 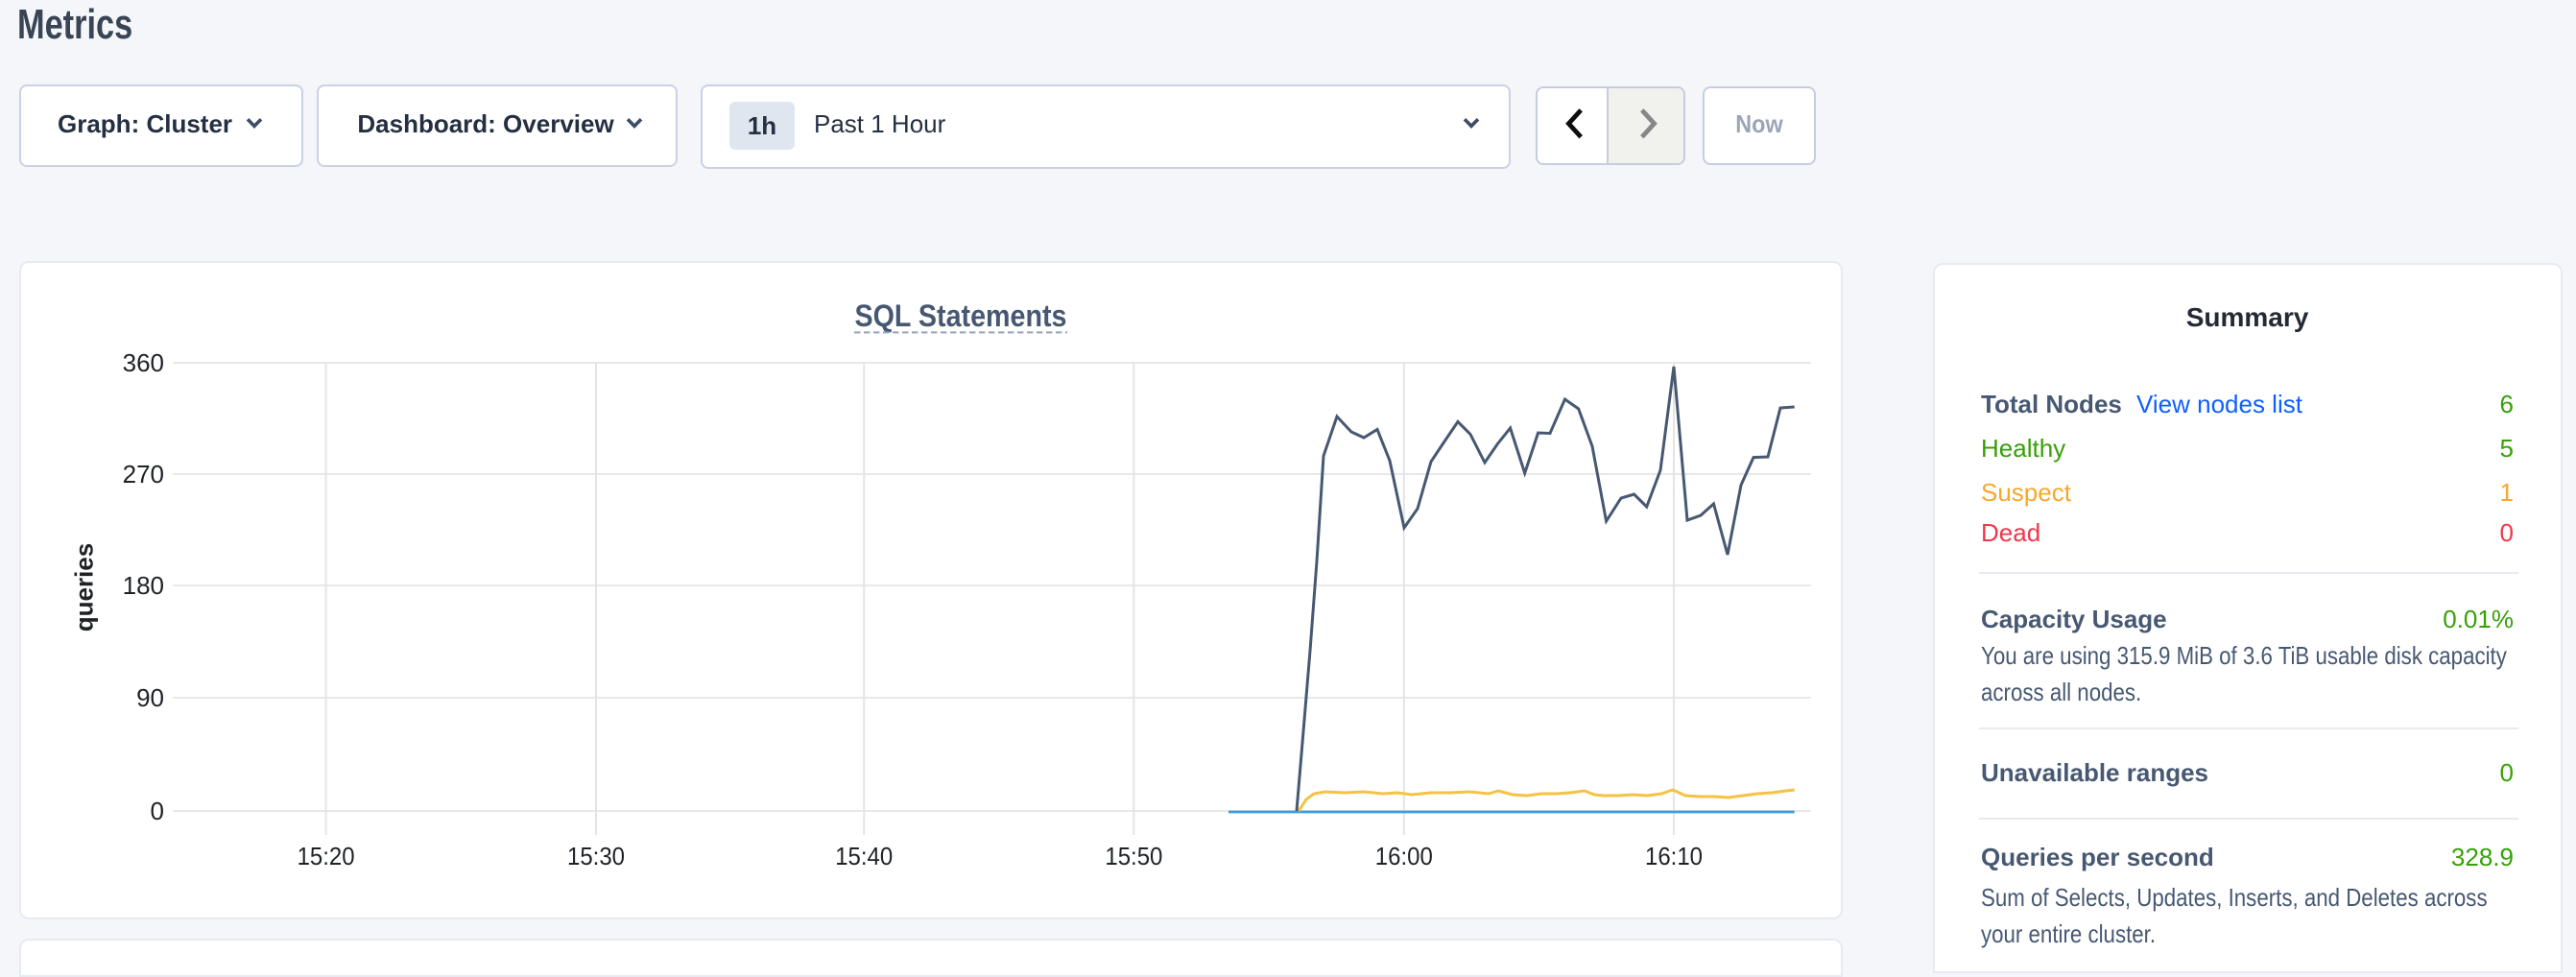 What do you see at coordinates (863, 856) in the screenshot?
I see `svg-text: 15:40` at bounding box center [863, 856].